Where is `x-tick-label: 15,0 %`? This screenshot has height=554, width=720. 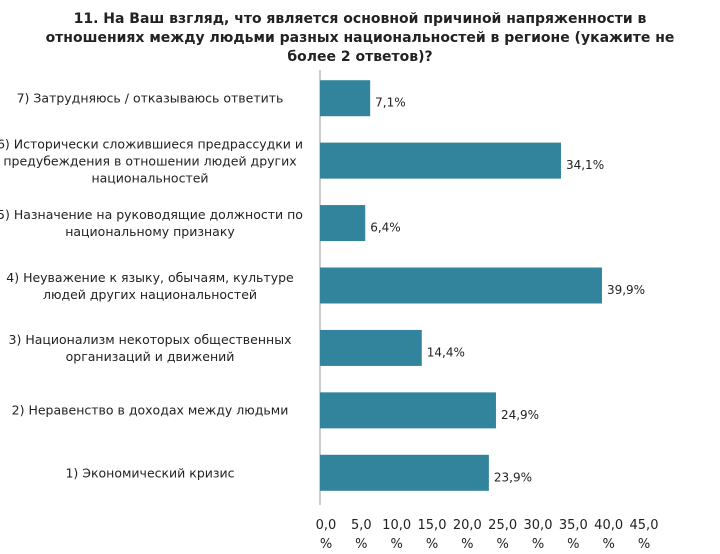 x-tick-label: 15,0 % is located at coordinates (432, 535).